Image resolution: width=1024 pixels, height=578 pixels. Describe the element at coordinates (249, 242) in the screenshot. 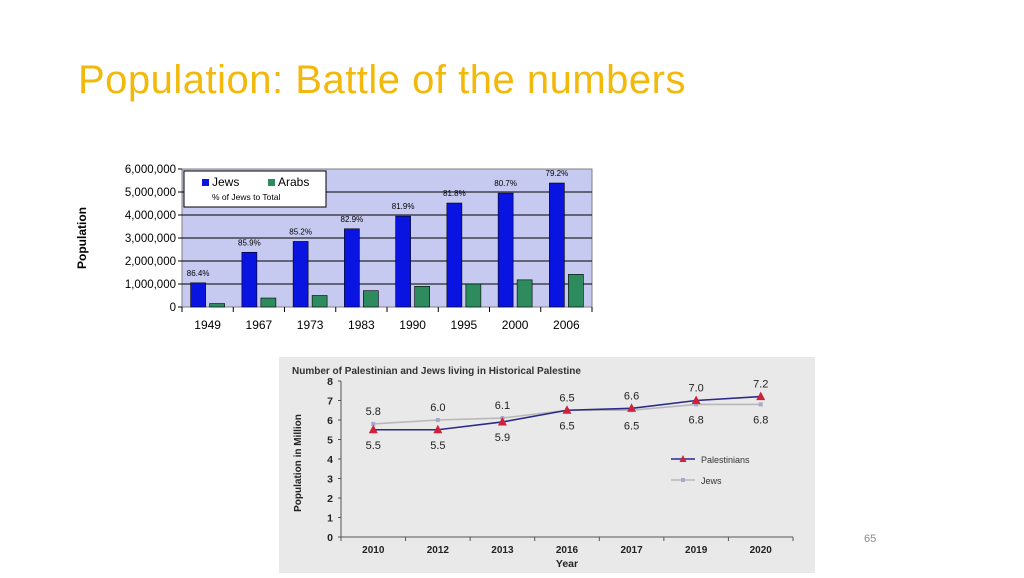

I see `data-label-1967: 85.9%` at that location.